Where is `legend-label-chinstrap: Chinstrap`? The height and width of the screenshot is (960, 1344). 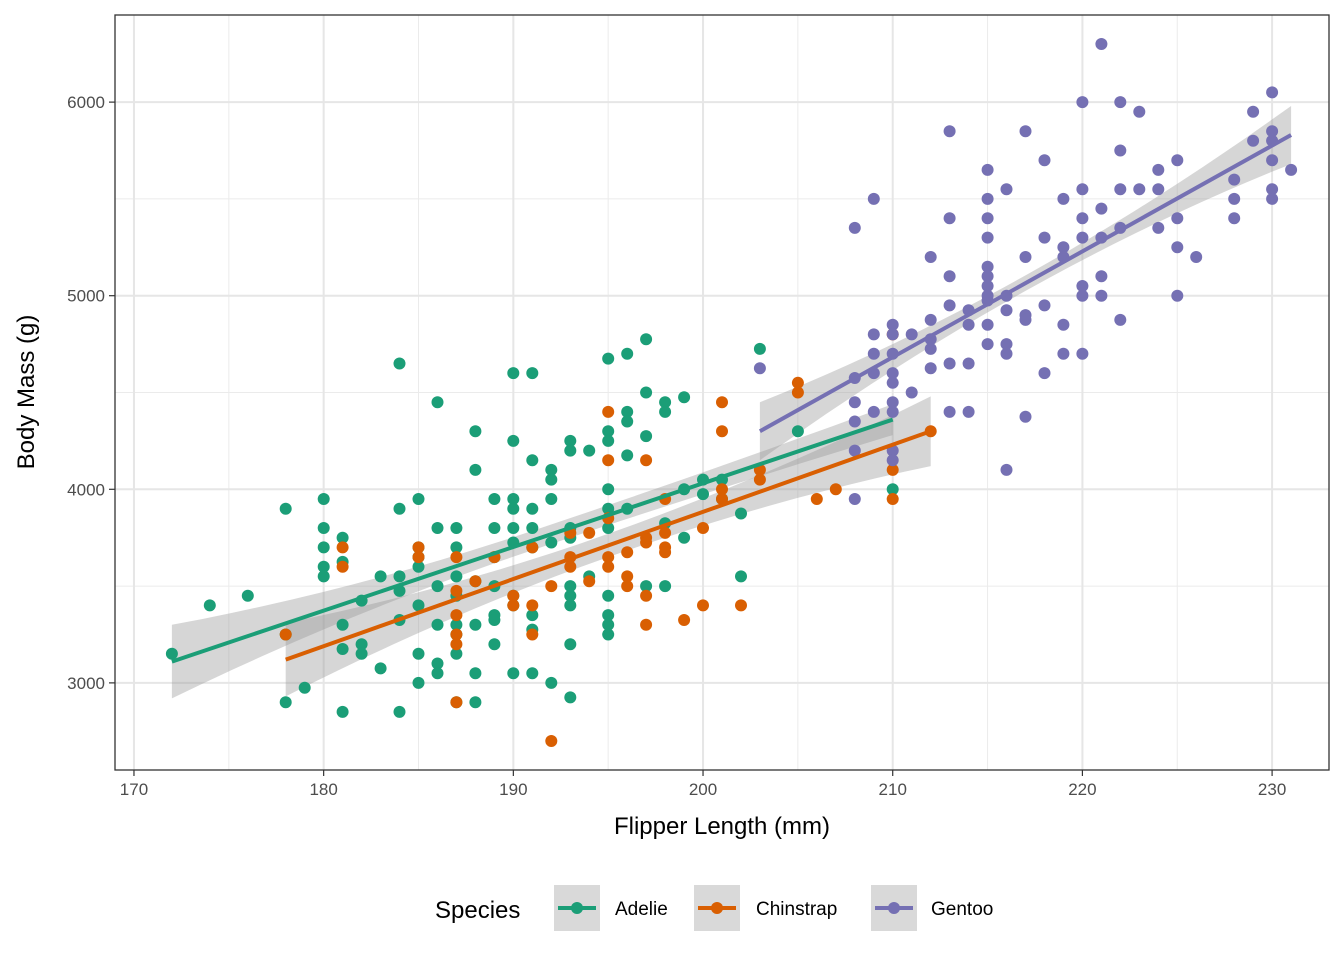
legend-label-chinstrap: Chinstrap is located at coordinates (796, 909).